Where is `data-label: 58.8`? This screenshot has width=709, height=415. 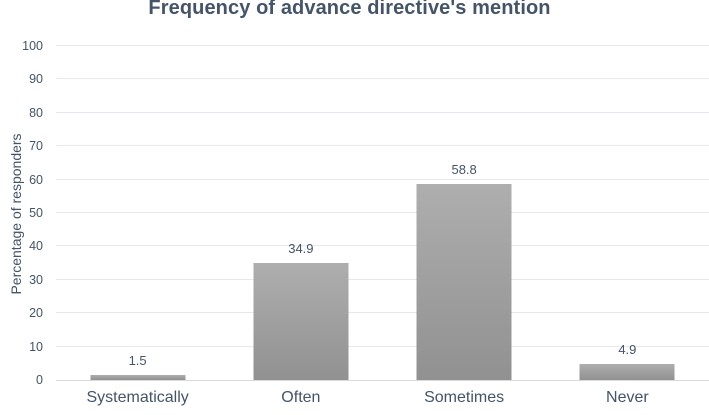 data-label: 58.8 is located at coordinates (464, 169).